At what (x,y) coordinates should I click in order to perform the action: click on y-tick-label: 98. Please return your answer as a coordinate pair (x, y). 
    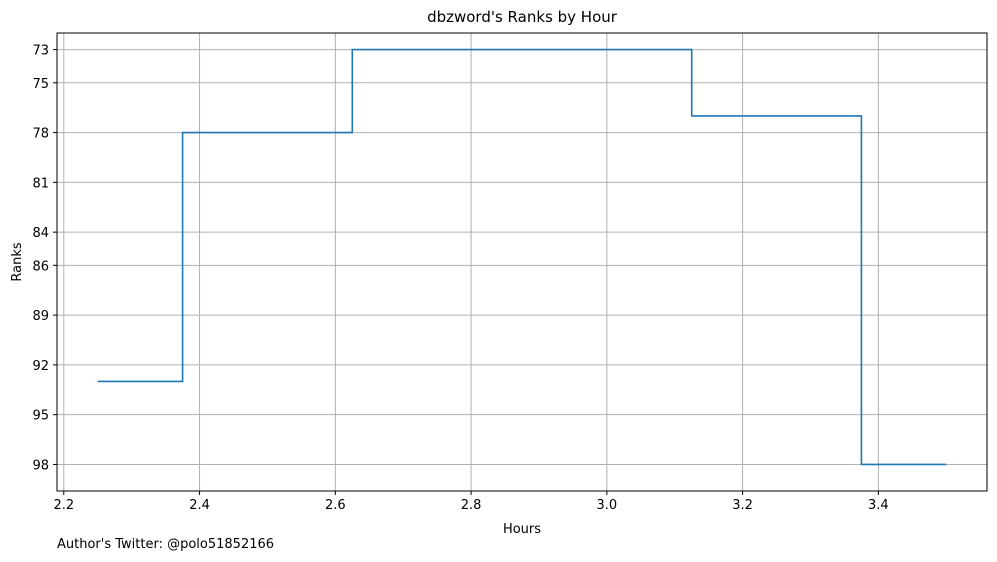
    Looking at the image, I should click on (40, 465).